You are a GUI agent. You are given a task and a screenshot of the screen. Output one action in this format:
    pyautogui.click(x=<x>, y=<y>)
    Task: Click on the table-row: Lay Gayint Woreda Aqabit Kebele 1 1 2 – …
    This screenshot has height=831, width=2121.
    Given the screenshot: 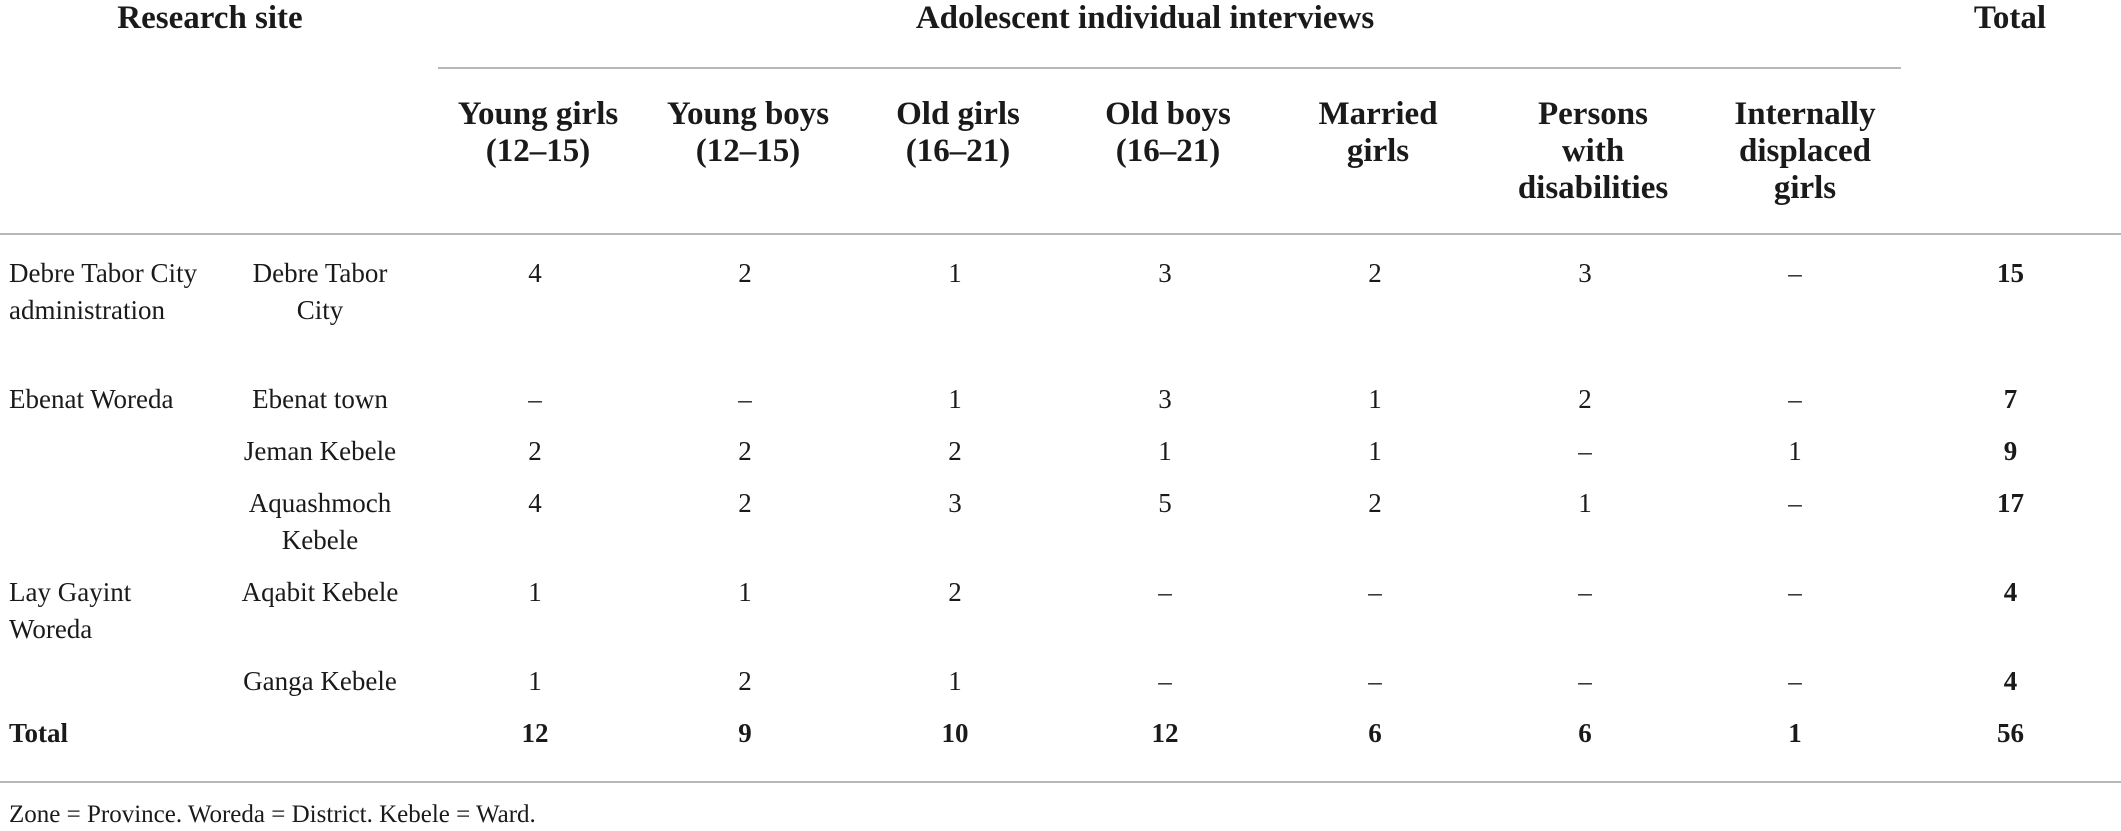 What is the action you would take?
    pyautogui.click(x=1060, y=618)
    